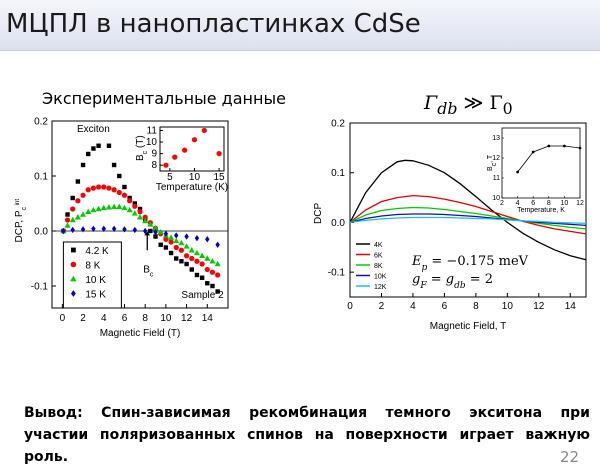 Image resolution: width=600 pixels, height=475 pixels. I want to click on right-legend-label: 12K, so click(380, 287).